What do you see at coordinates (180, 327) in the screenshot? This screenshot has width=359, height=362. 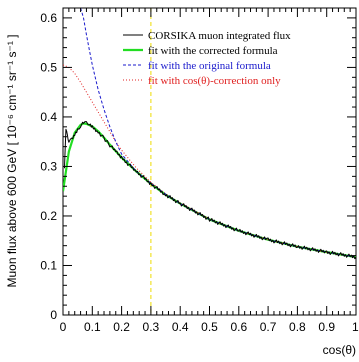 I see `x-tick-label: 0.4` at bounding box center [180, 327].